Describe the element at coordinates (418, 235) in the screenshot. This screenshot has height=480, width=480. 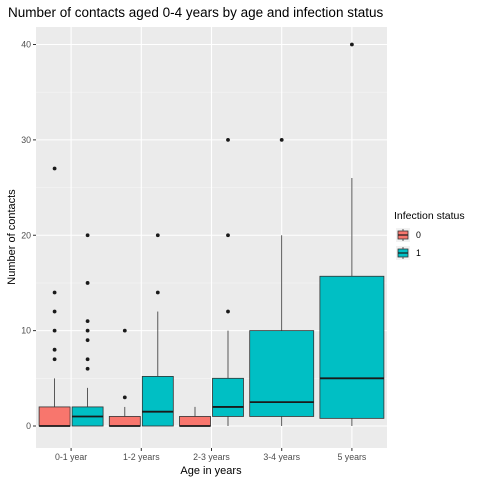
I see `legend-label: 0` at that location.